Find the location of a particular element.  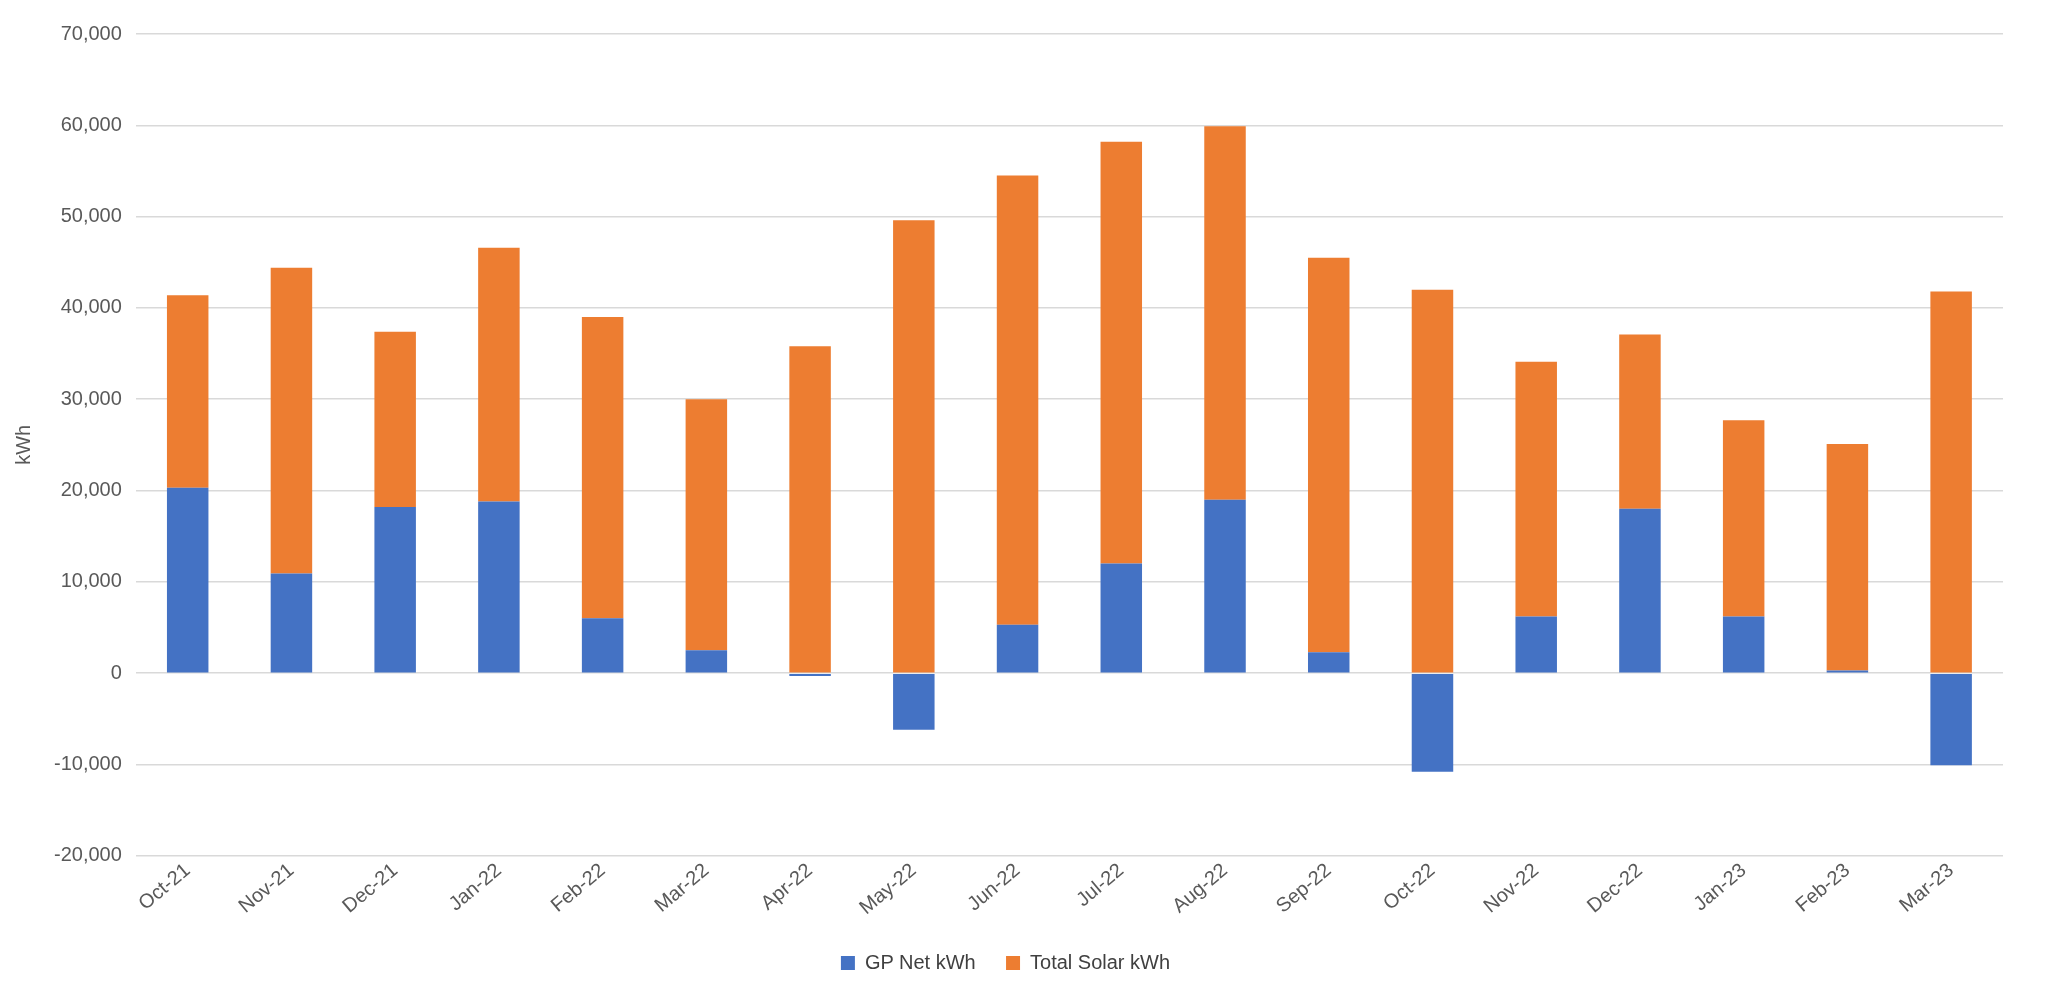

y-tick-label: 70,000 is located at coordinates (91, 32).